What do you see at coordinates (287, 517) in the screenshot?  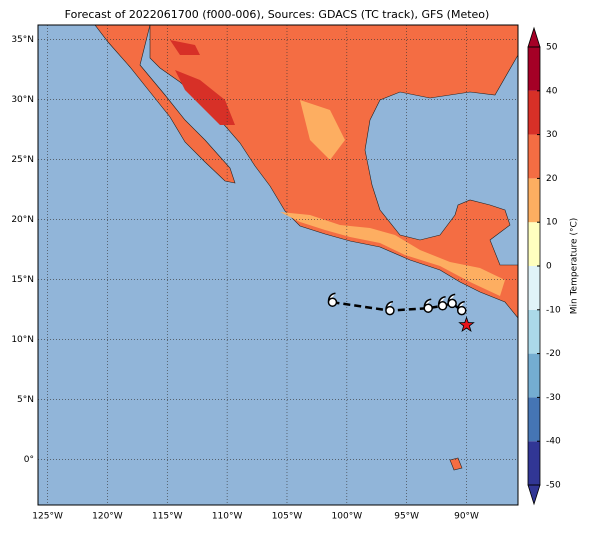 I see `x-tick-label: 105°W` at bounding box center [287, 517].